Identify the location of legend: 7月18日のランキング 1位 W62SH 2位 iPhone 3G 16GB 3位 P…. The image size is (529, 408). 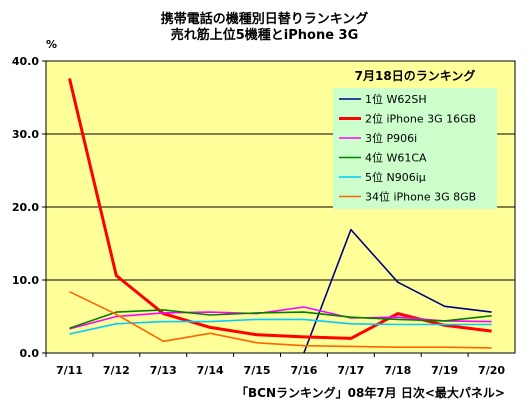
(415, 138).